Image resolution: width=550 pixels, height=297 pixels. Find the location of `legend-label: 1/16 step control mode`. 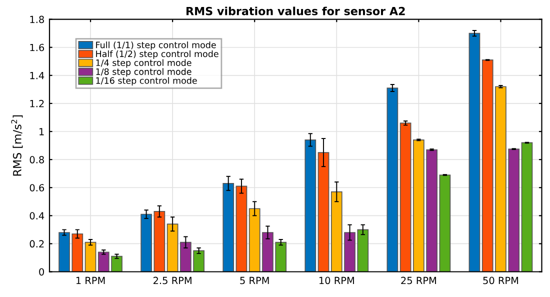

legend-label: 1/16 step control mode is located at coordinates (146, 81).